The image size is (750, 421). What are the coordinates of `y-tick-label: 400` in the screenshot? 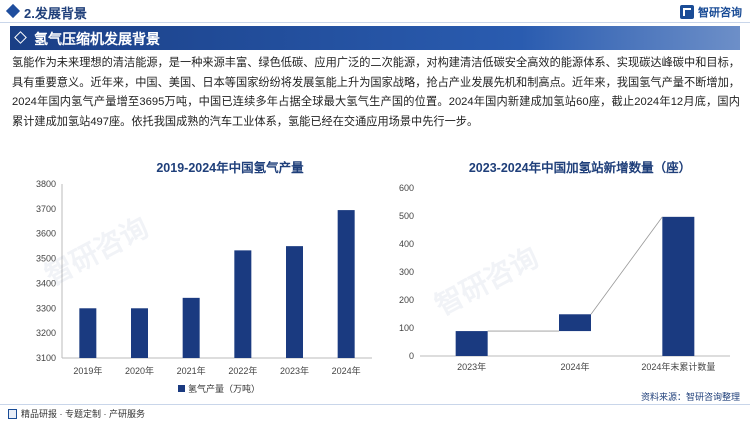 It's located at (406, 244).